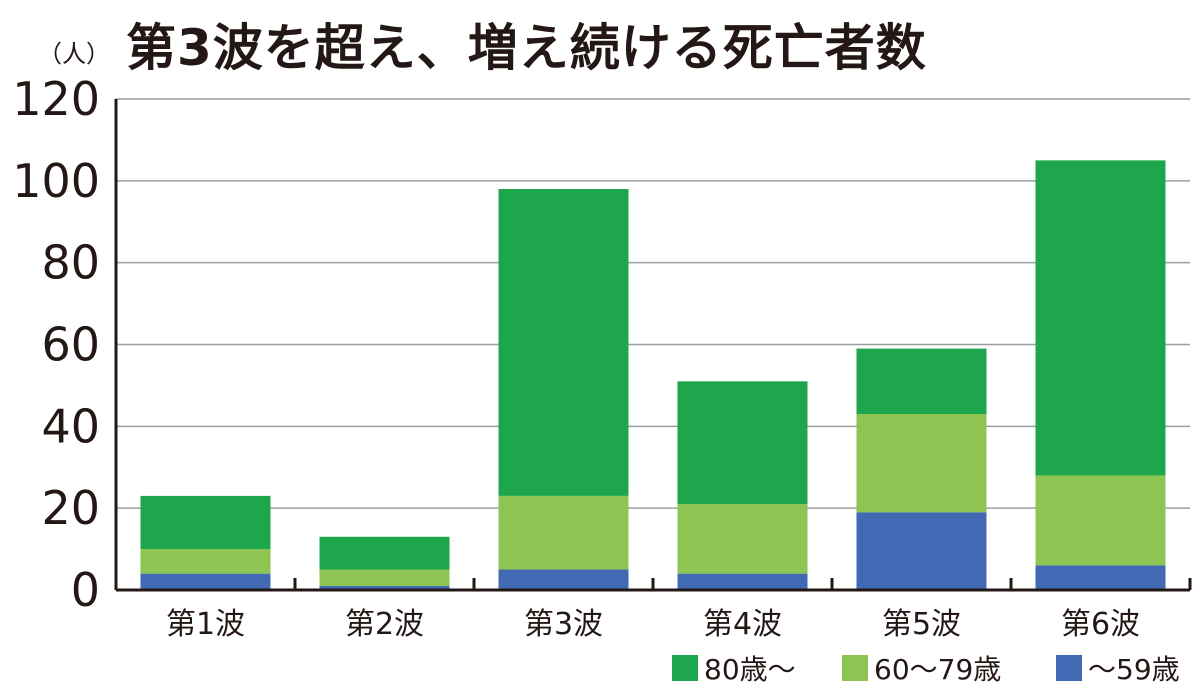  What do you see at coordinates (750, 669) in the screenshot?
I see `legend-label: 80歳～` at bounding box center [750, 669].